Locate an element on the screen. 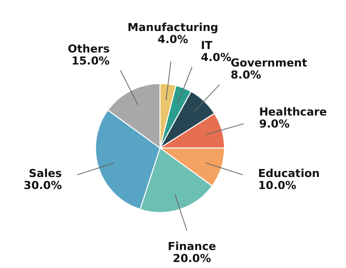 The height and width of the screenshot is (268, 346). data-label: 15.0% is located at coordinates (90, 61).